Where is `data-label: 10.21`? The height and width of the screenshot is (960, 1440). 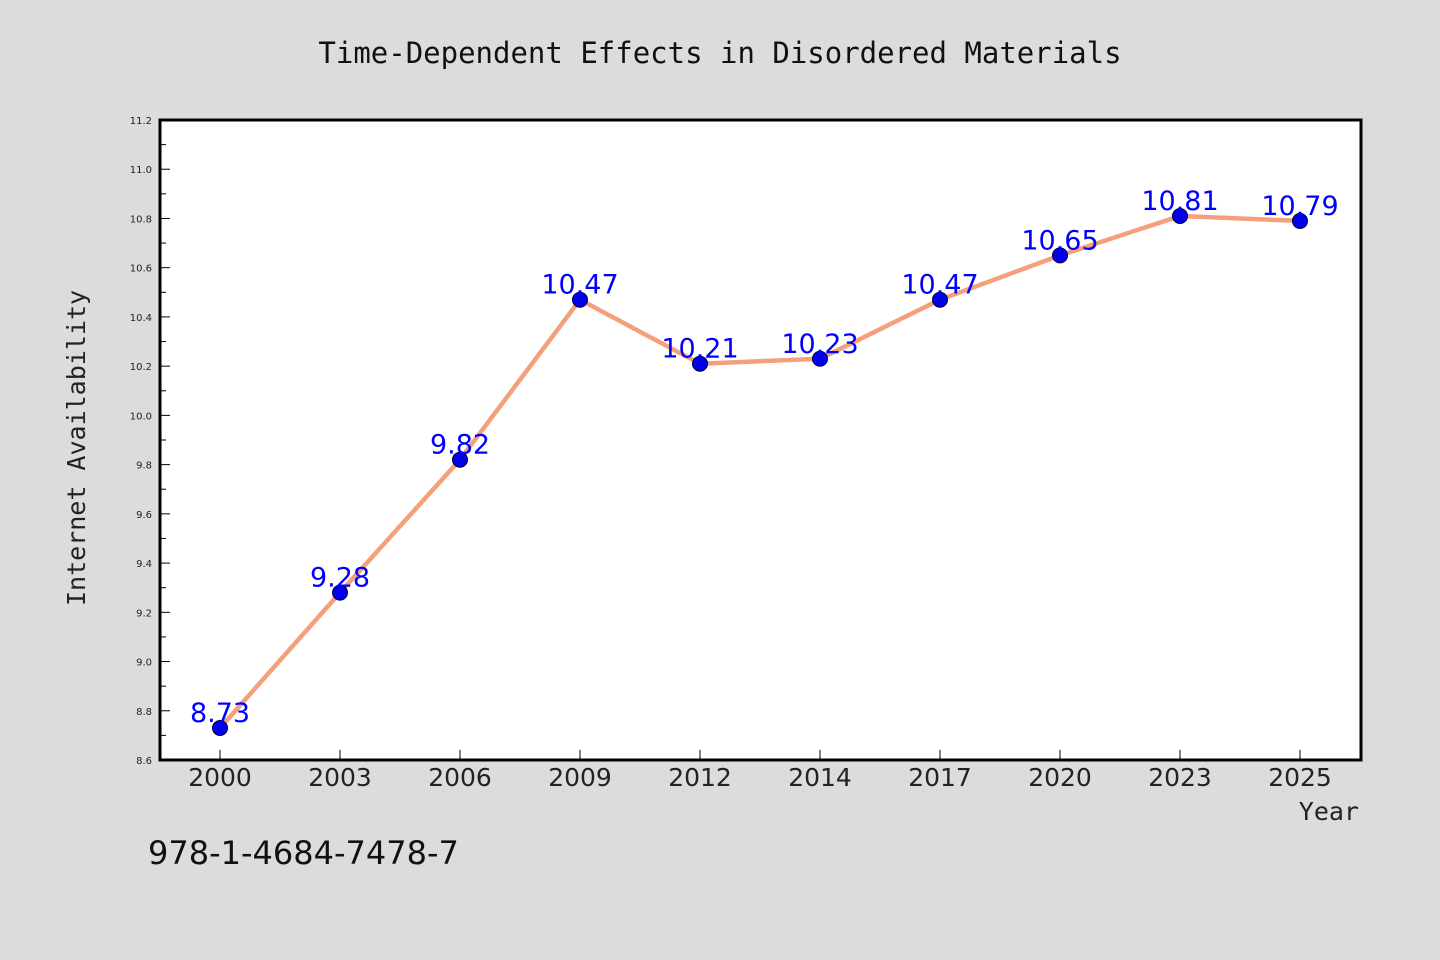
data-label: 10.21 is located at coordinates (699, 349).